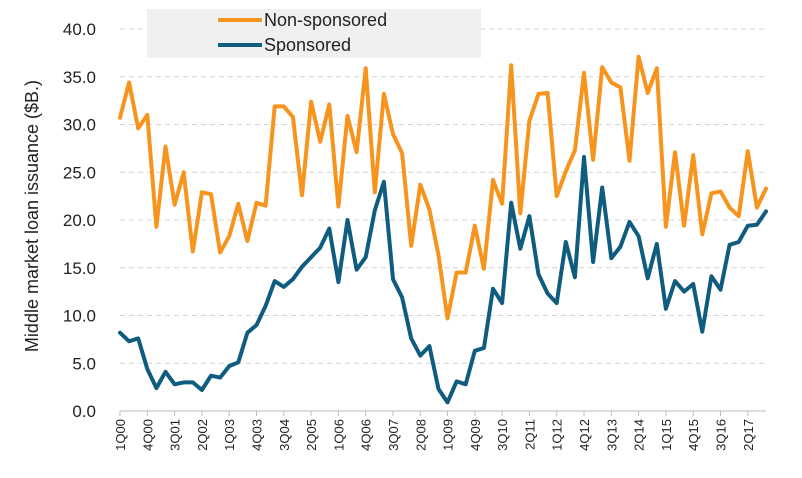 The height and width of the screenshot is (478, 802). I want to click on legend-background, so click(314, 33).